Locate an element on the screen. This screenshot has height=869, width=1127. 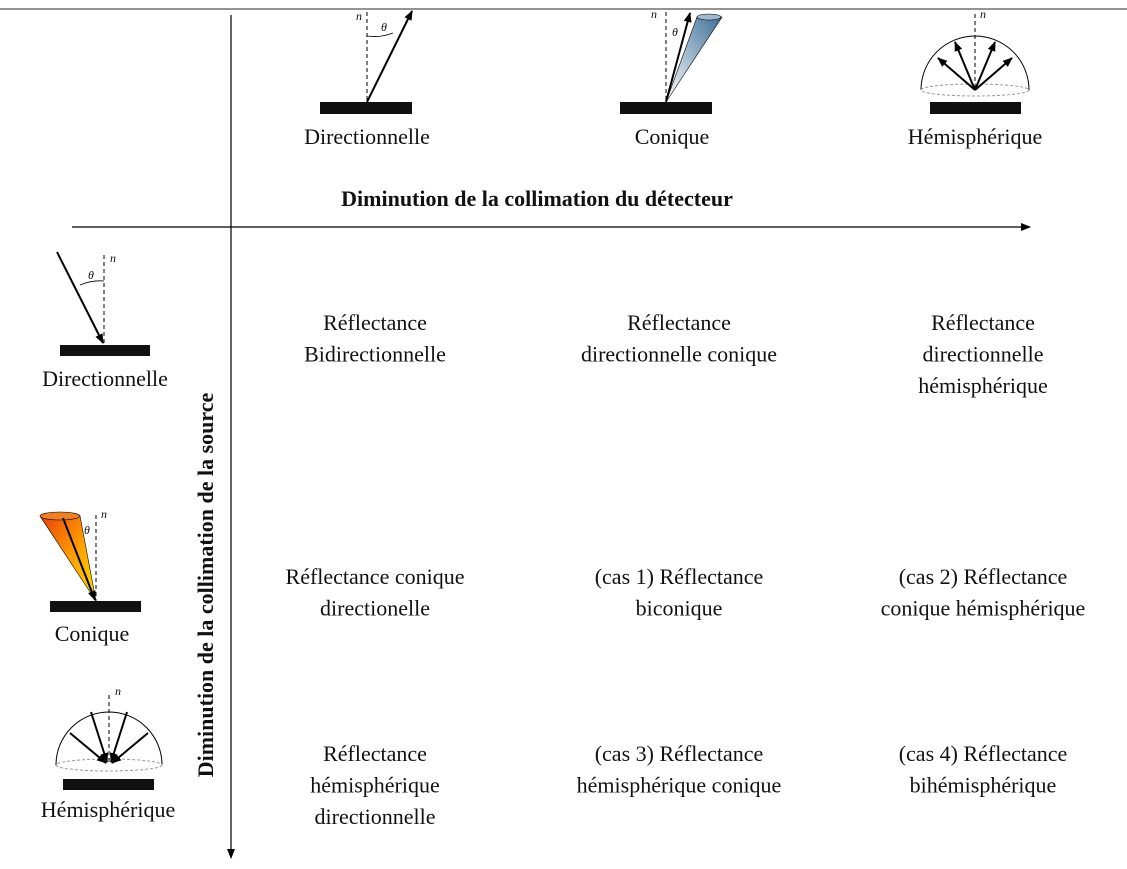
cell-text: biconique is located at coordinates (679, 608).